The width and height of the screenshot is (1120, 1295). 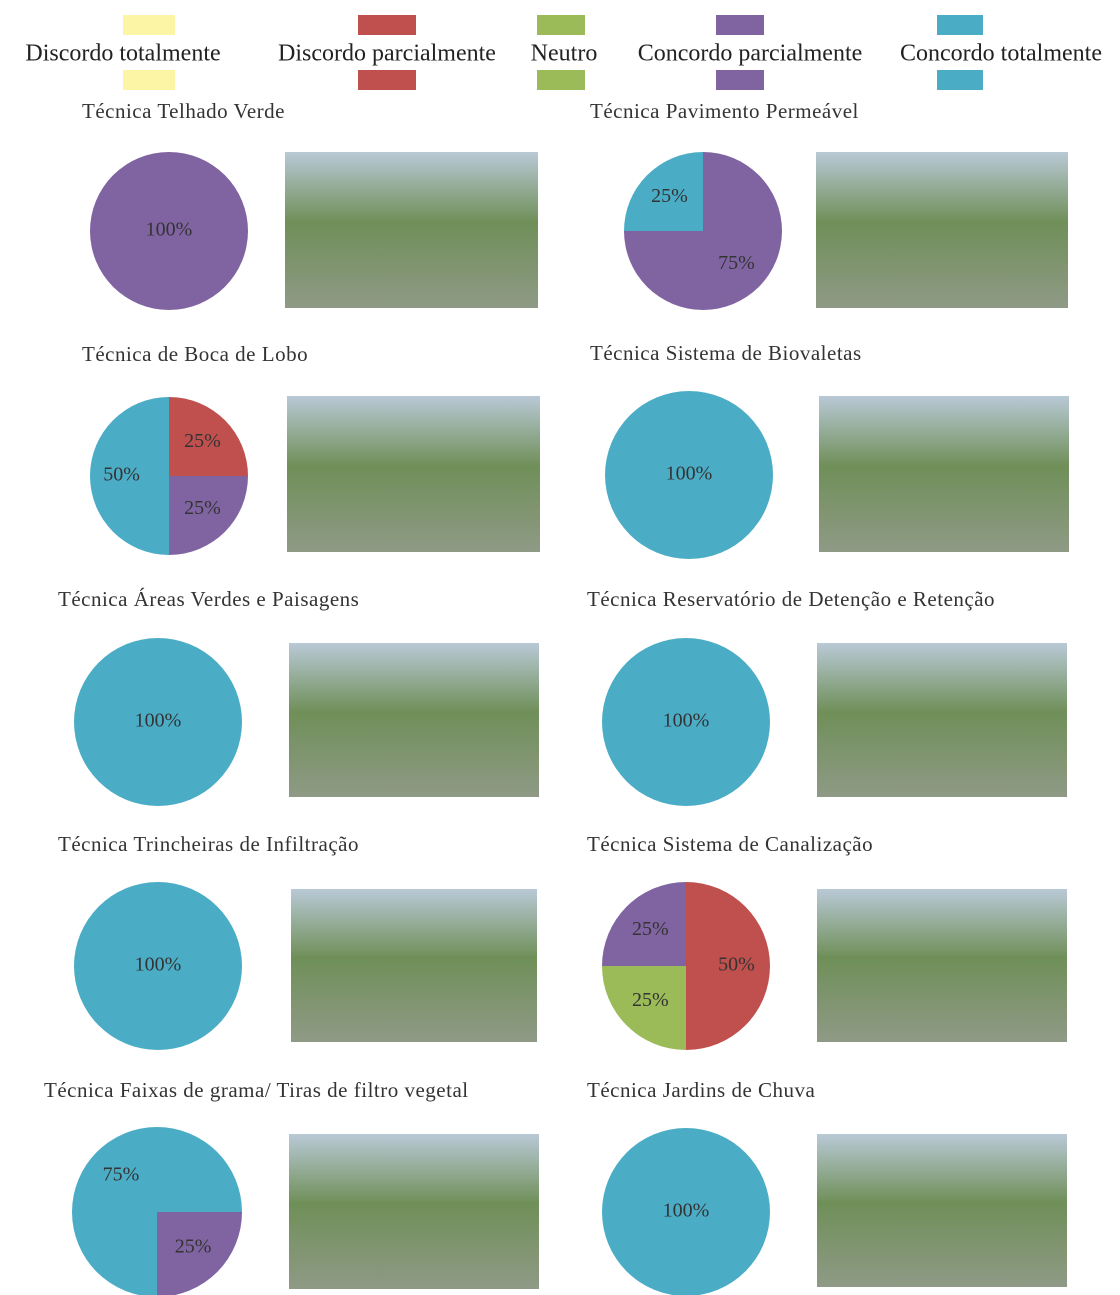 What do you see at coordinates (750, 54) in the screenshot?
I see `legend-label: Concordo parcialmente` at bounding box center [750, 54].